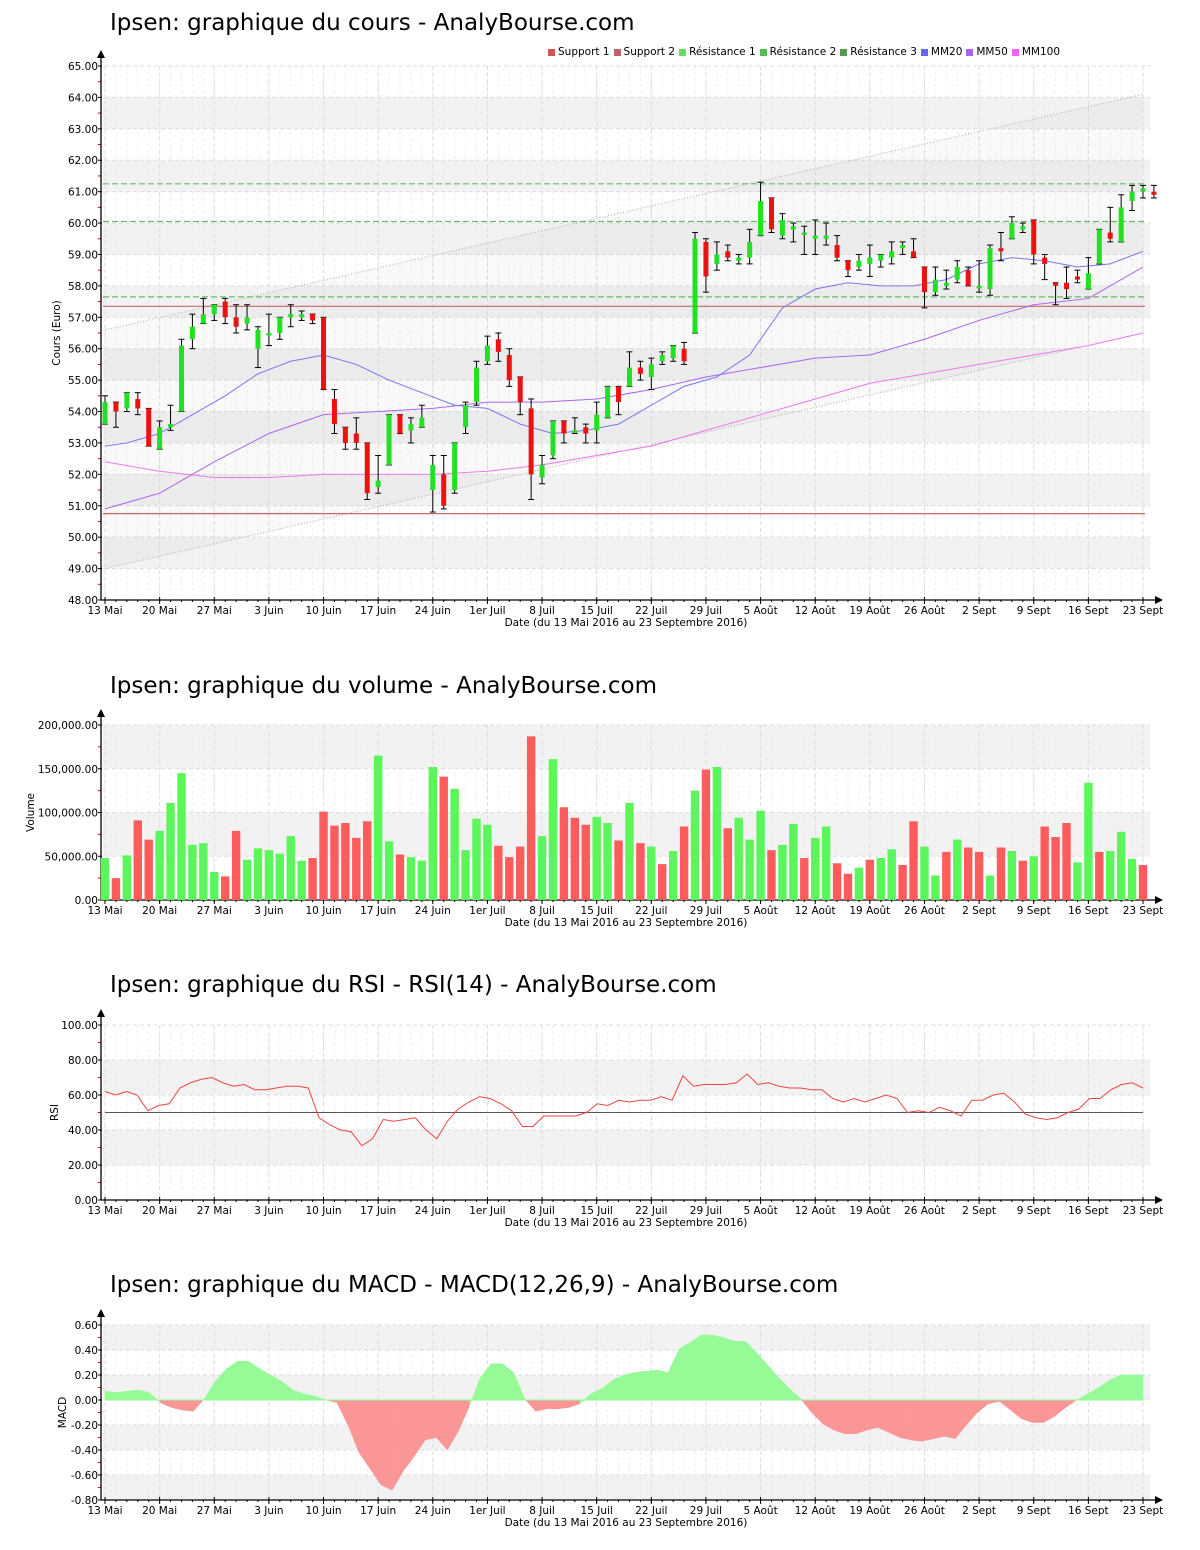 The image size is (1200, 1550). Describe the element at coordinates (433, 611) in the screenshot. I see `x-tick-label: 24 Juin` at that location.